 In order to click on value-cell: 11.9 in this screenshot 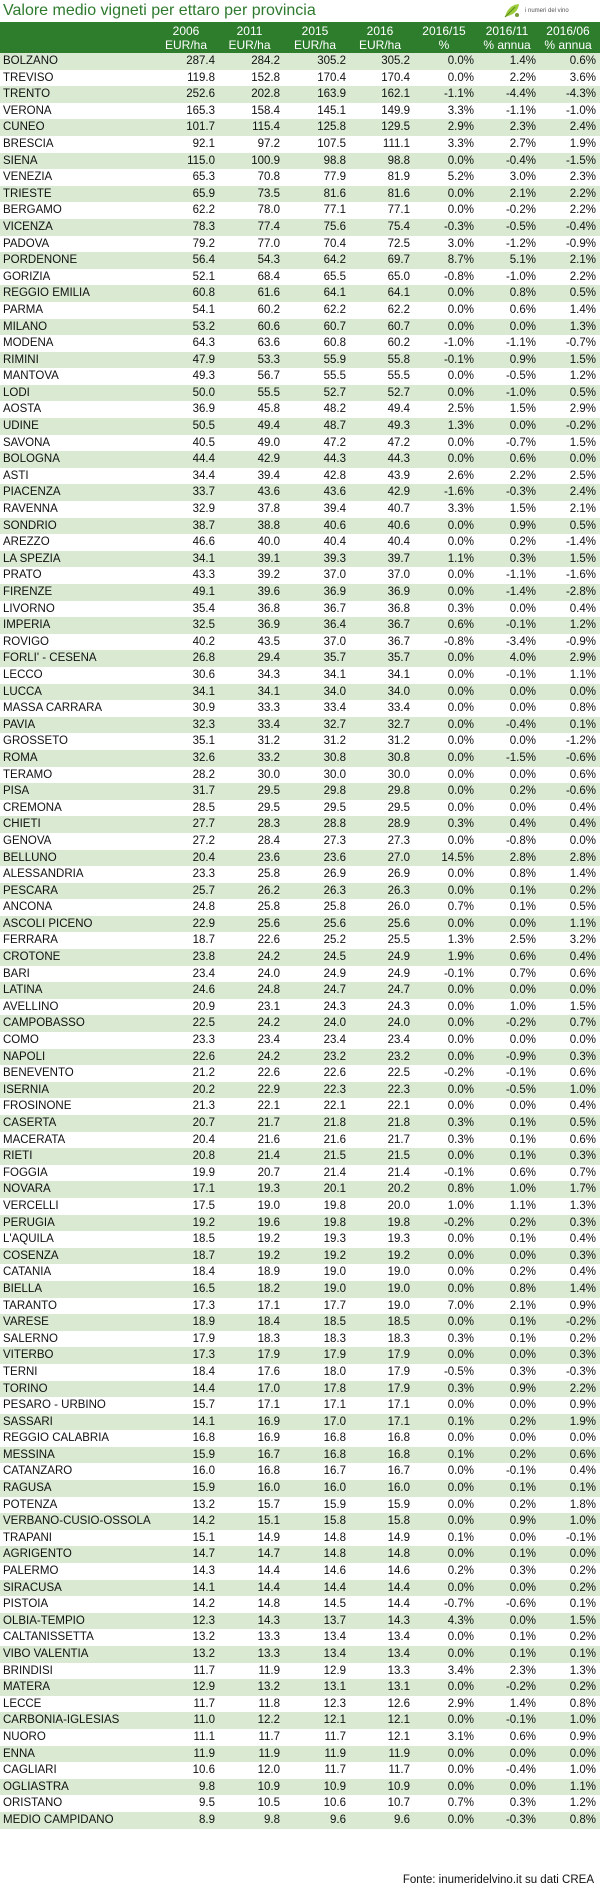, I will do `click(269, 1670)`.